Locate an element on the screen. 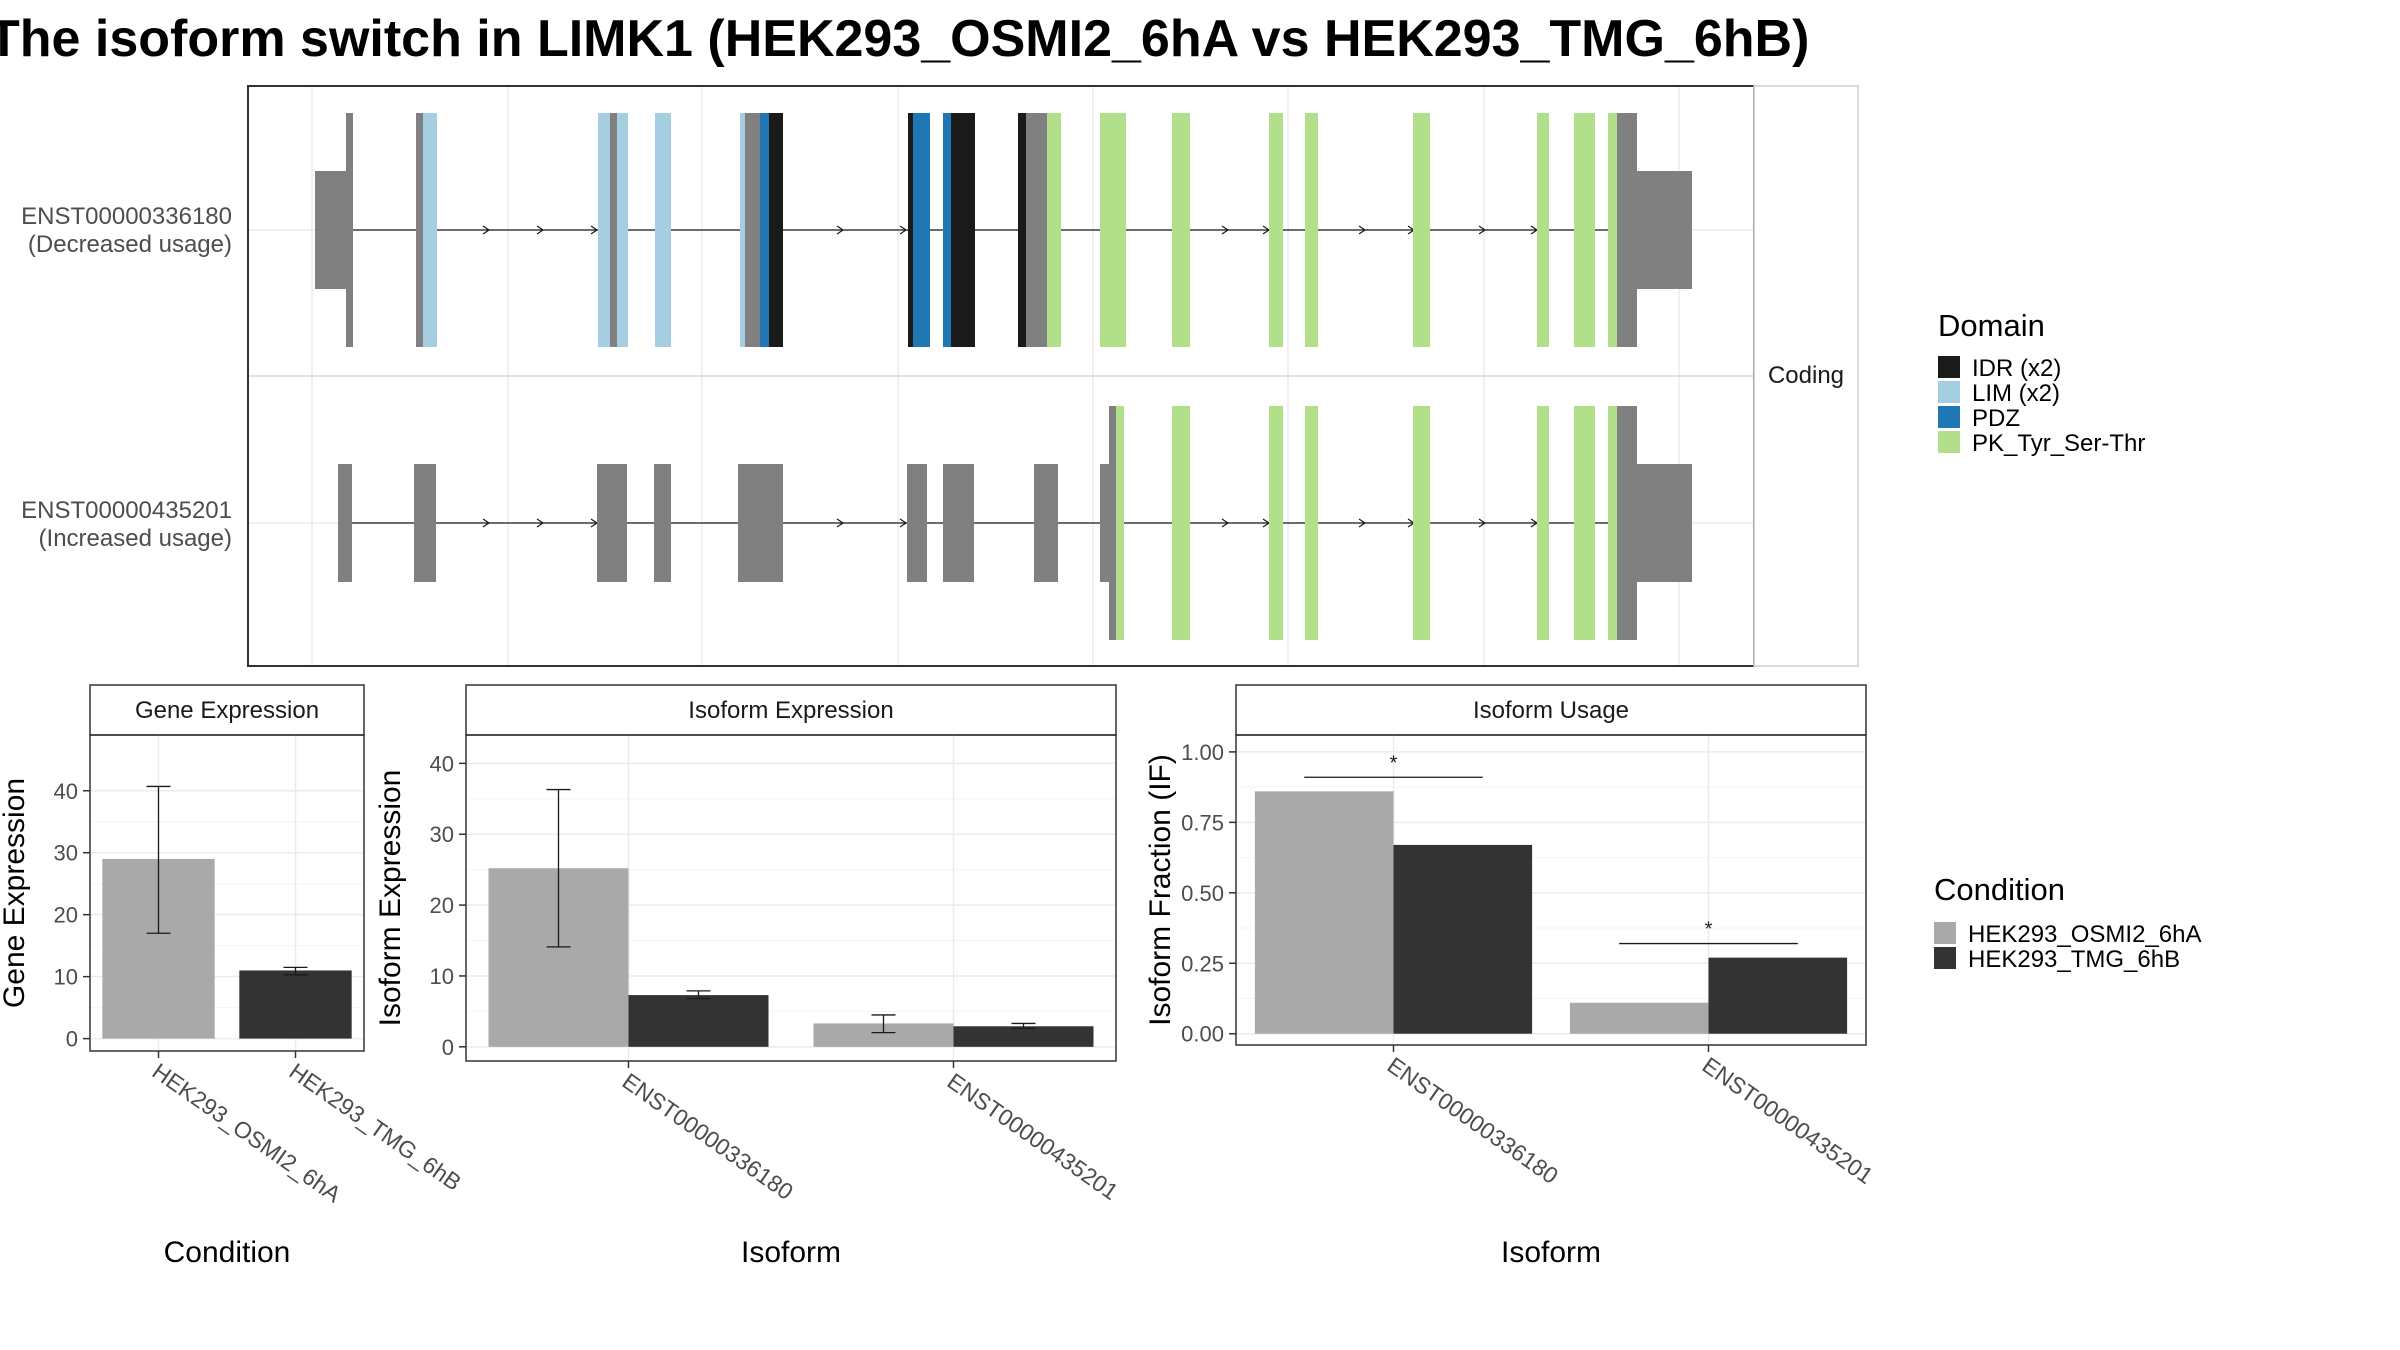 This screenshot has width=2400, height=1350. gene-expression-strip is located at coordinates (227, 710).